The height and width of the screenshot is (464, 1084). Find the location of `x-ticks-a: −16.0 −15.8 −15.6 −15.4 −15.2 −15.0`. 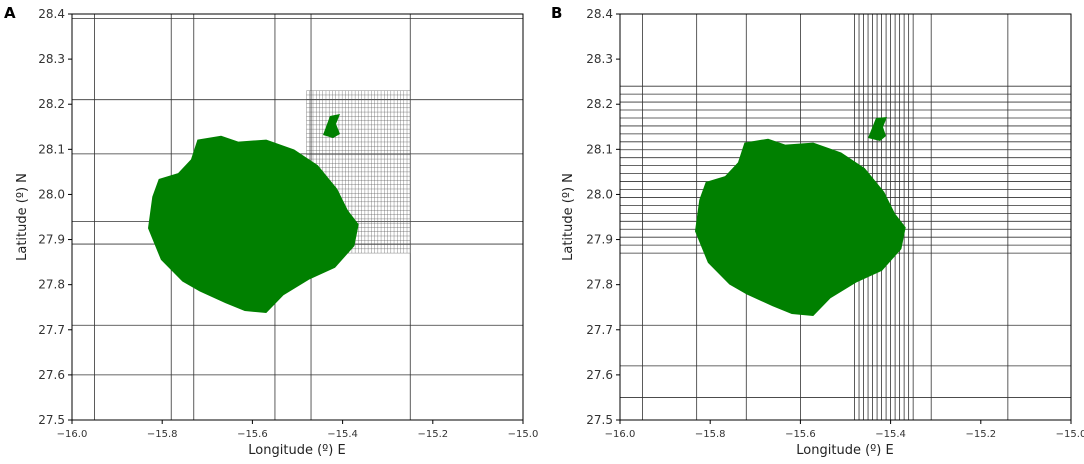

x-ticks-a: −16.0 −15.8 −15.6 −15.4 −15.2 −15.0 is located at coordinates (298, 430).